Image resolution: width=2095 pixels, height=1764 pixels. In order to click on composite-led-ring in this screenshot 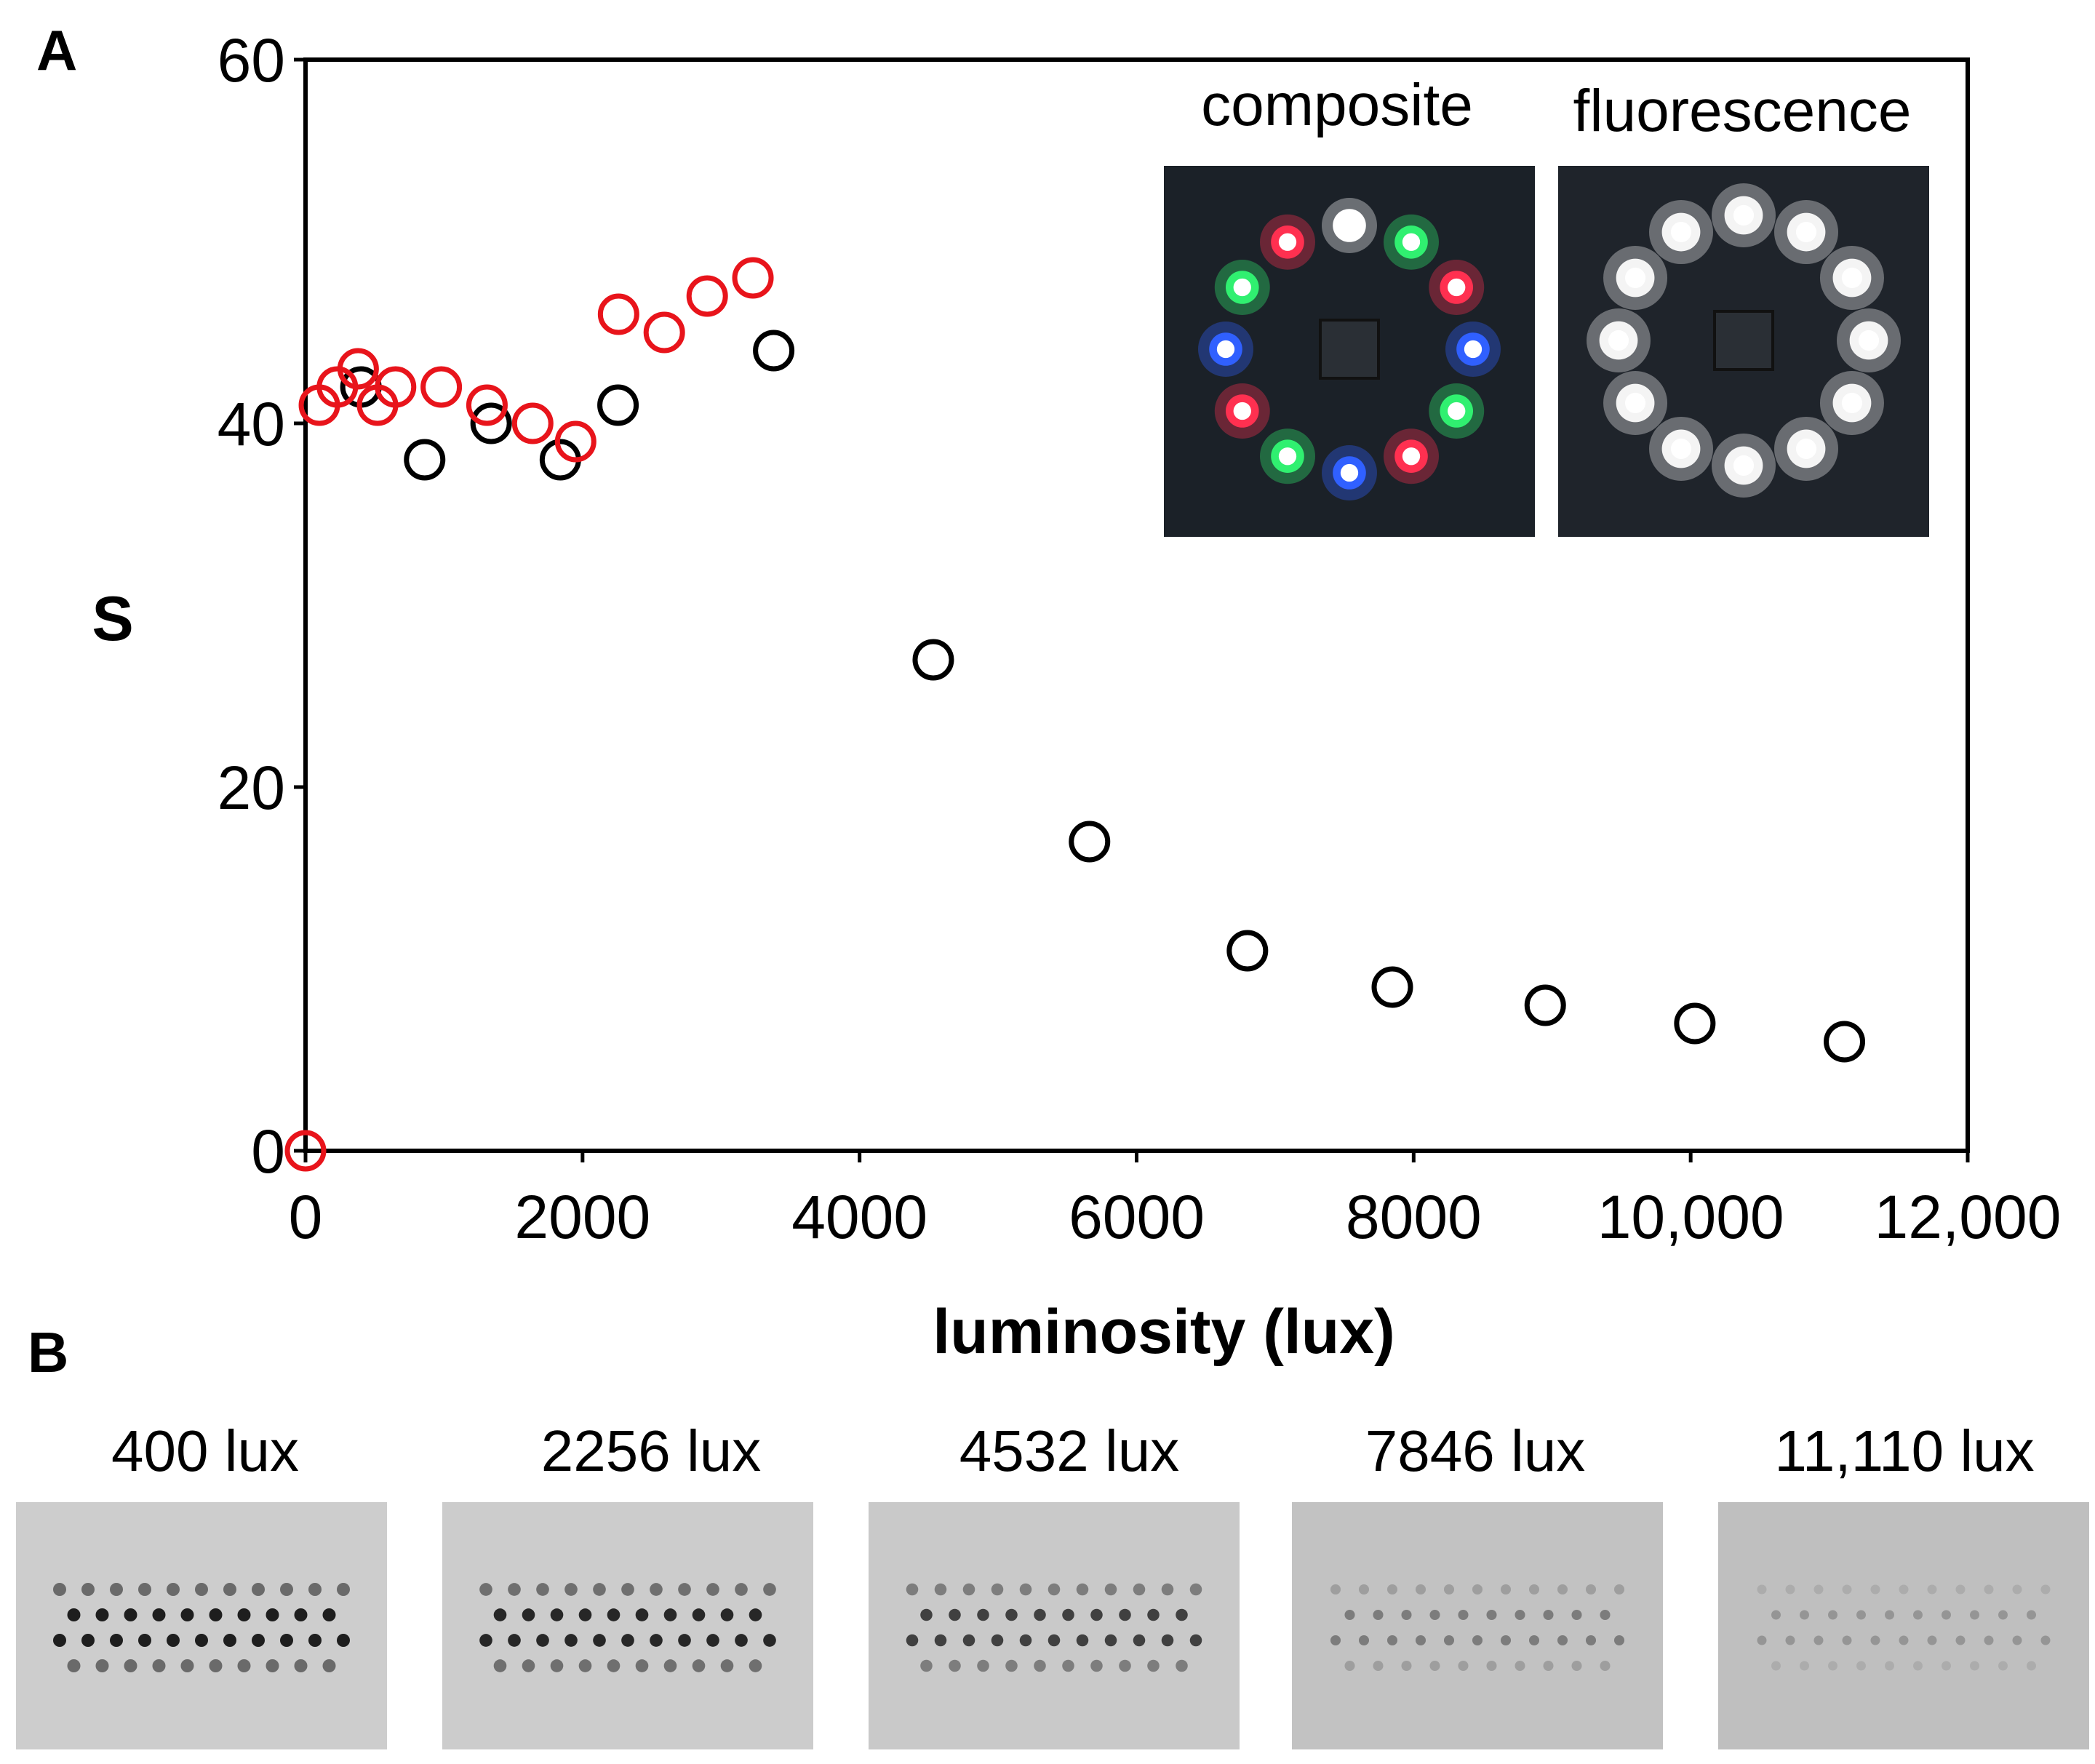, I will do `click(1349, 349)`.